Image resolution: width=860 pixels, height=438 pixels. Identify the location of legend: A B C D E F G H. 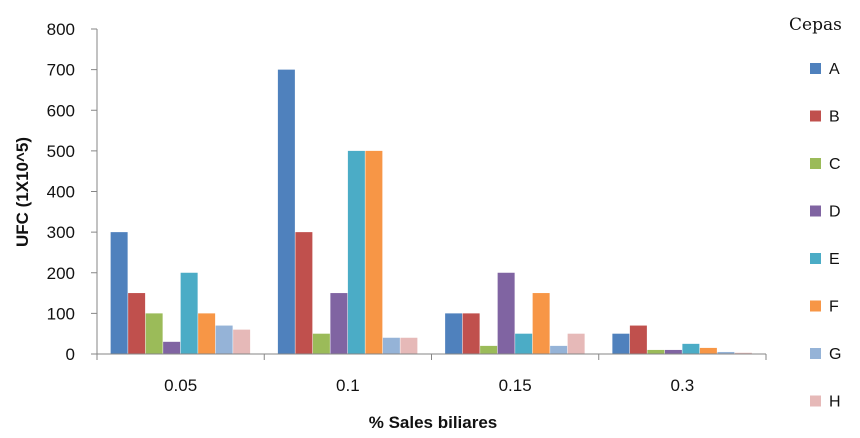
(825, 236).